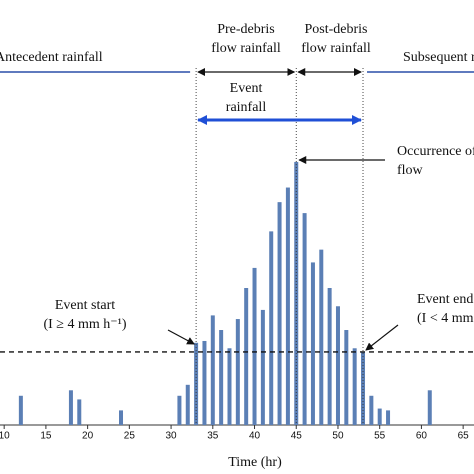 This screenshot has width=474, height=474. What do you see at coordinates (213, 436) in the screenshot?
I see `x-tick-label: 35` at bounding box center [213, 436].